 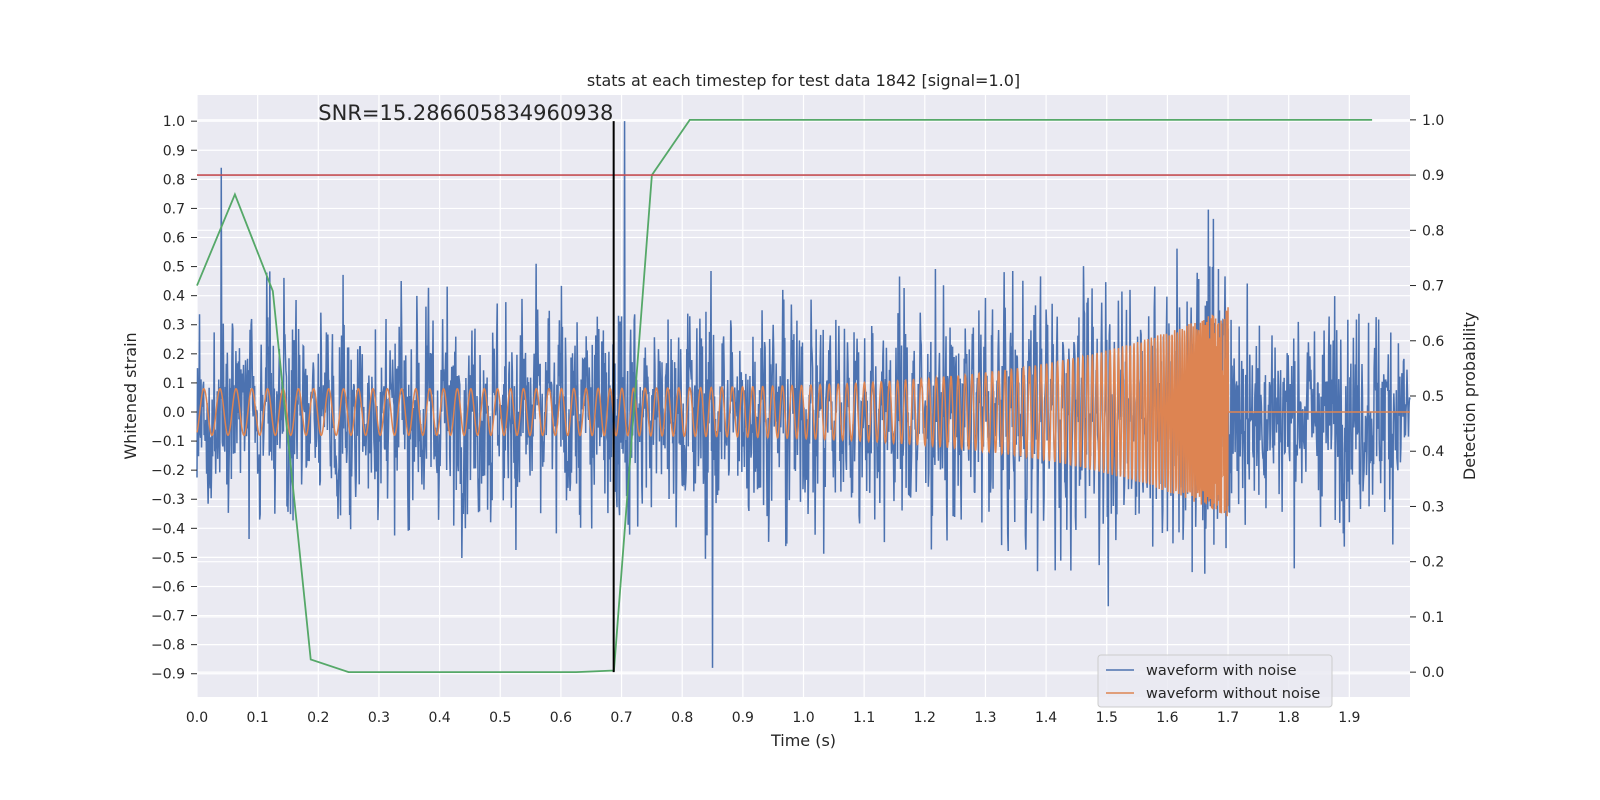 I want to click on y-axis-label: Whitened strain, so click(x=130, y=395).